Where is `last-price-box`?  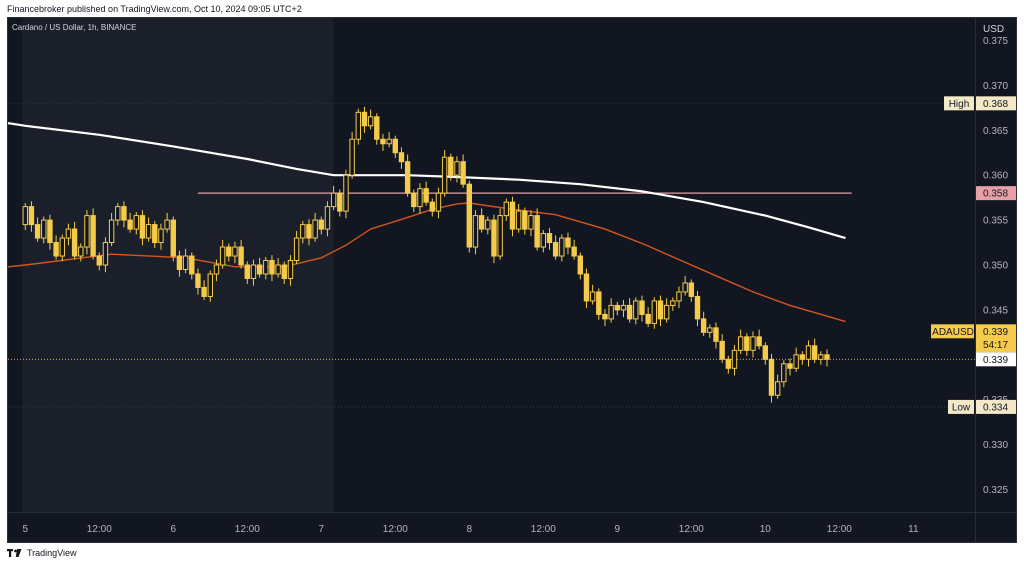 last-price-box is located at coordinates (996, 359).